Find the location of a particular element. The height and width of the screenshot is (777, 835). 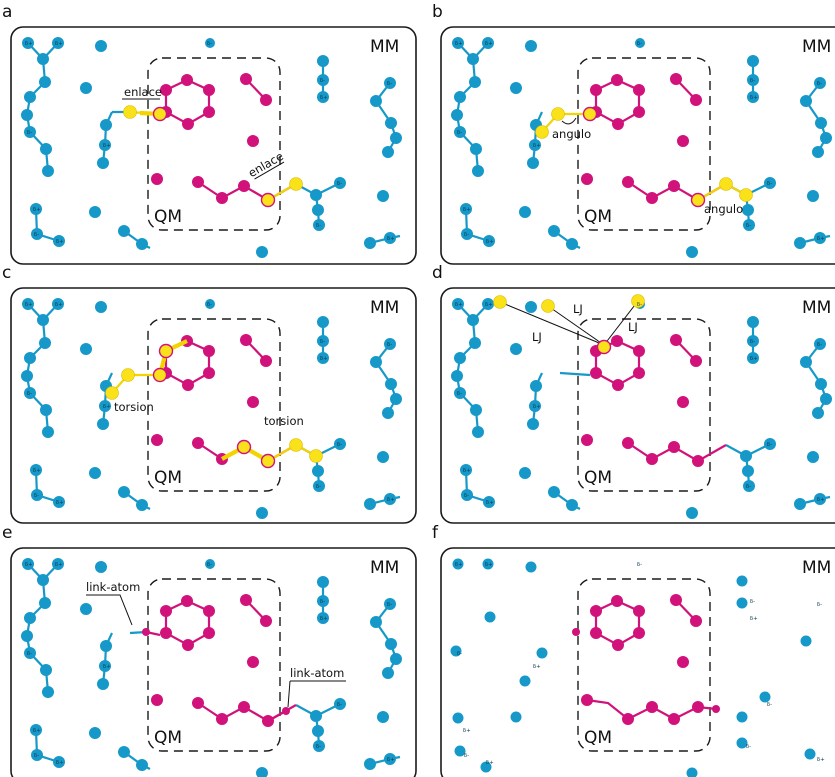

panel-letter: a is located at coordinates (7, 12).